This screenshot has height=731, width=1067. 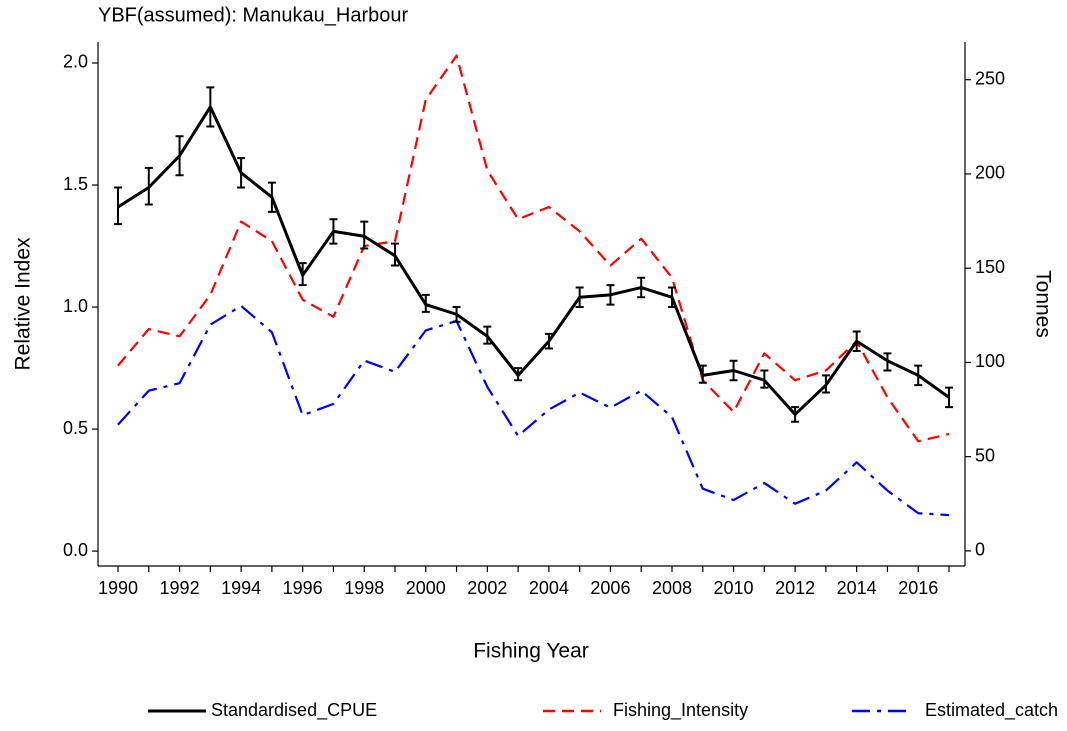 I want to click on x-tick-label: 2000, so click(x=426, y=588).